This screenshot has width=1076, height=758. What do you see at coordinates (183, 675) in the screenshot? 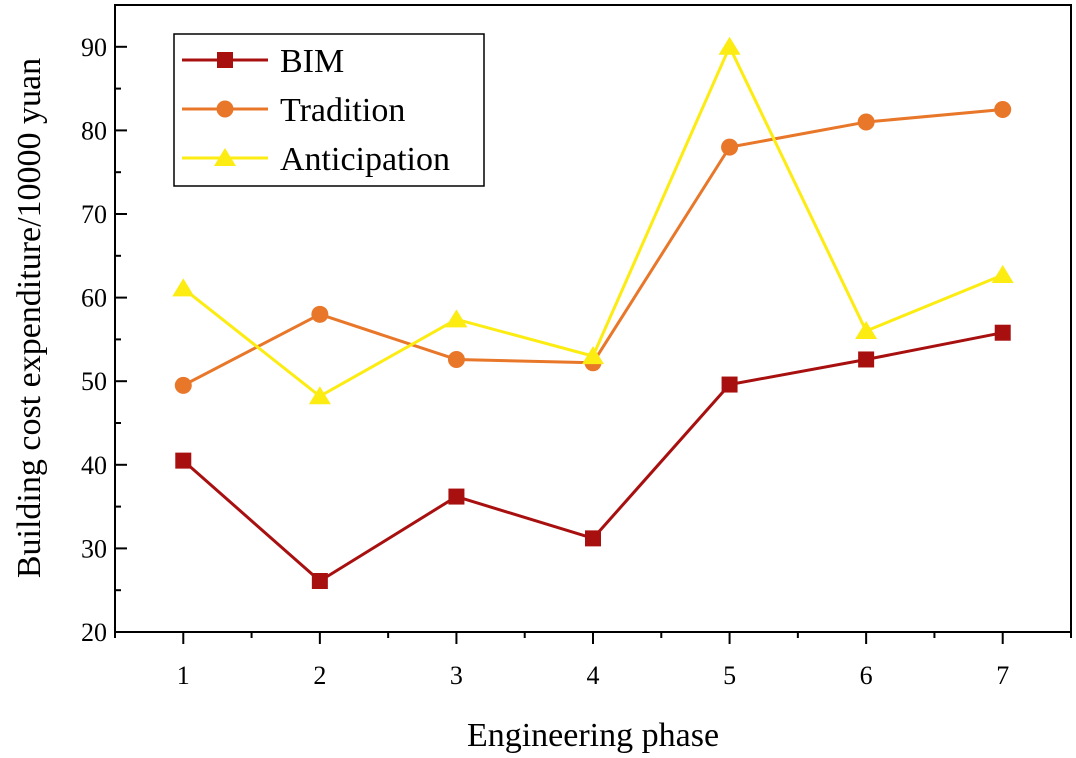
I see `x-tick-label: 1` at bounding box center [183, 675].